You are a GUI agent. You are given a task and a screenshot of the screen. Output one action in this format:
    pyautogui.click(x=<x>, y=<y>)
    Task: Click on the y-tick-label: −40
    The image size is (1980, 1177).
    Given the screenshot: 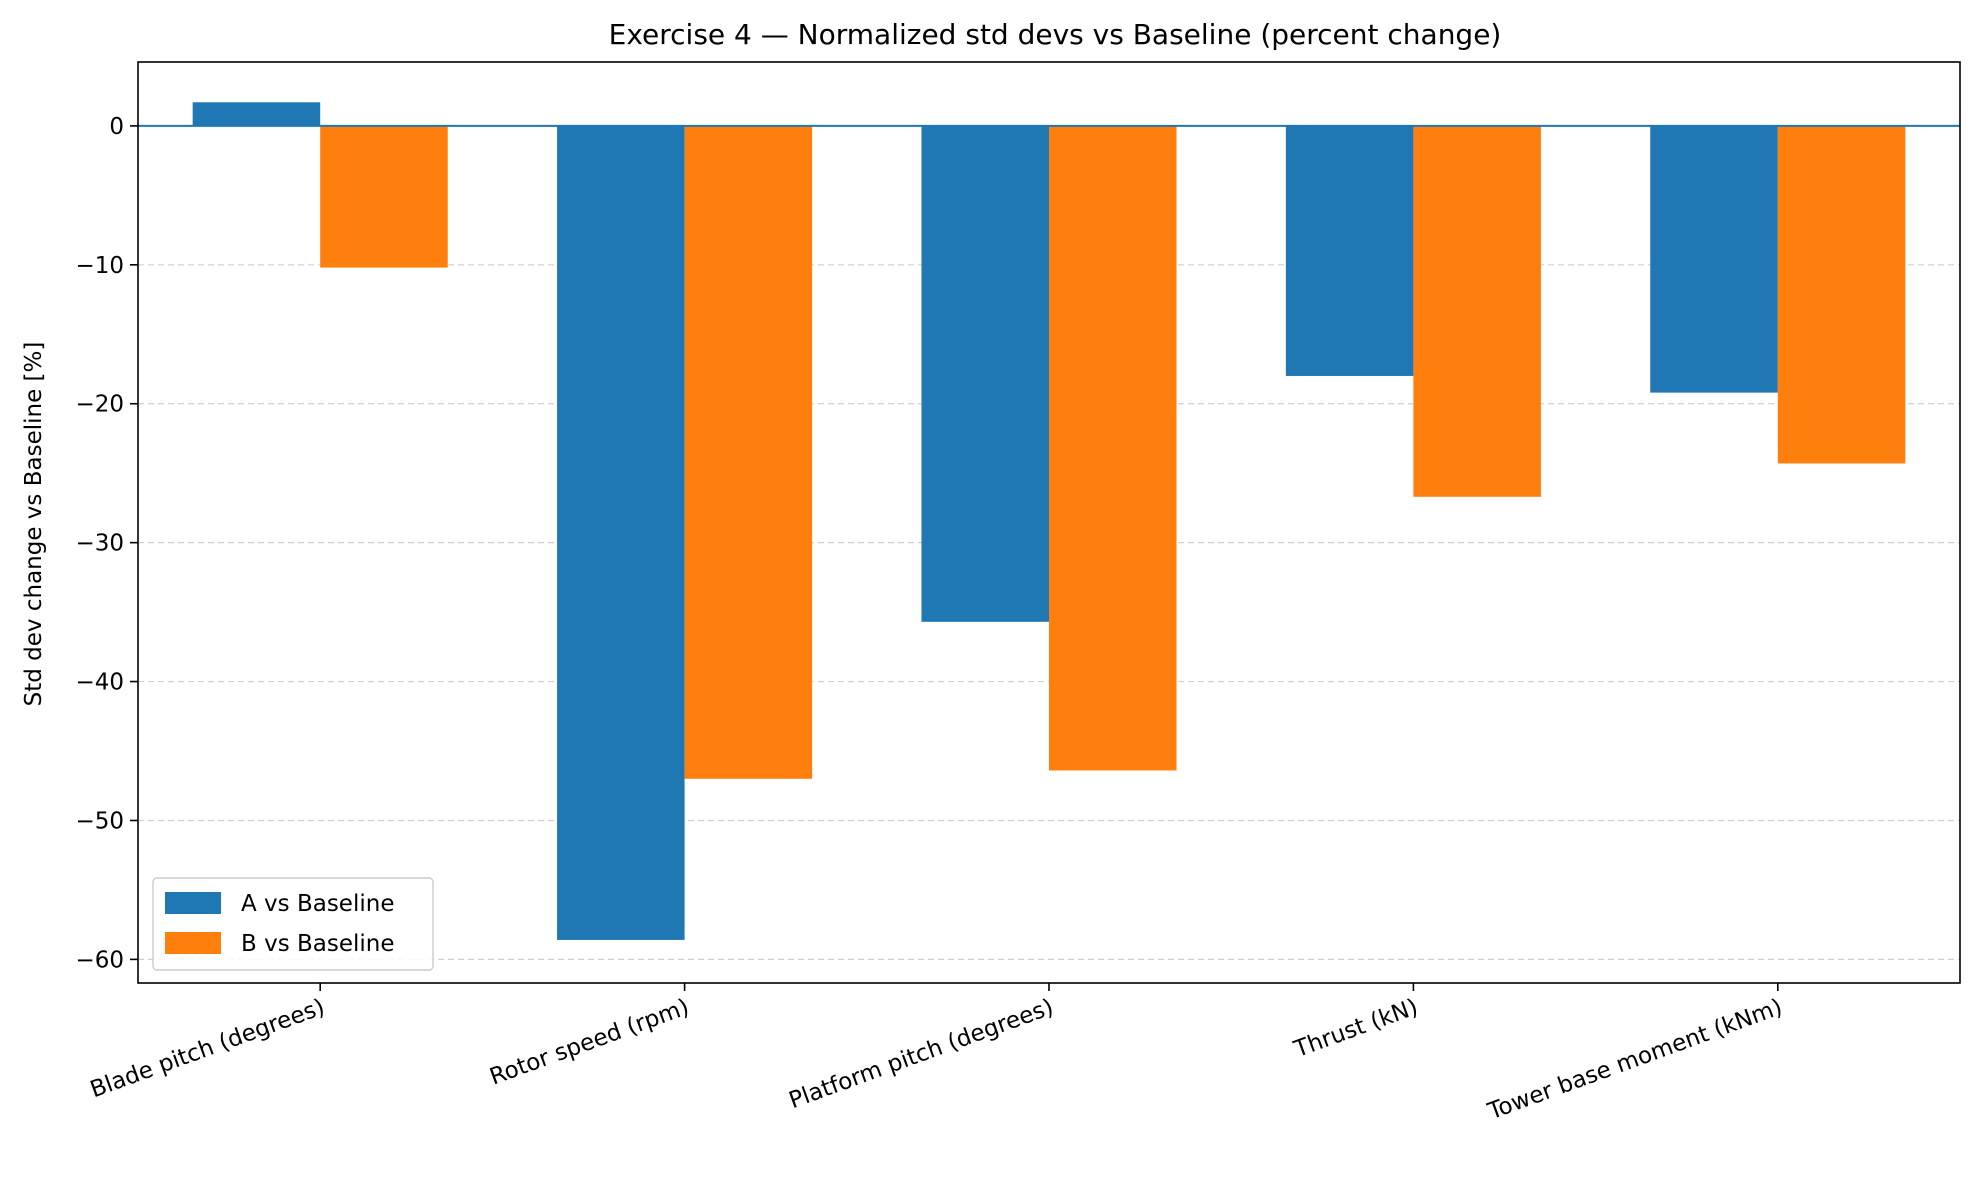 What is the action you would take?
    pyautogui.click(x=99, y=683)
    